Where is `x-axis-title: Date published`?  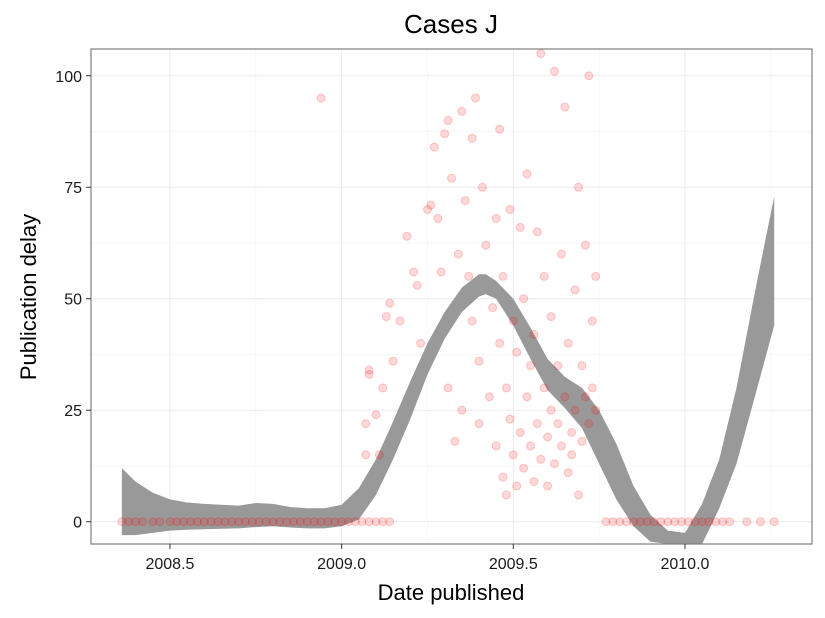
x-axis-title: Date published is located at coordinates (451, 592).